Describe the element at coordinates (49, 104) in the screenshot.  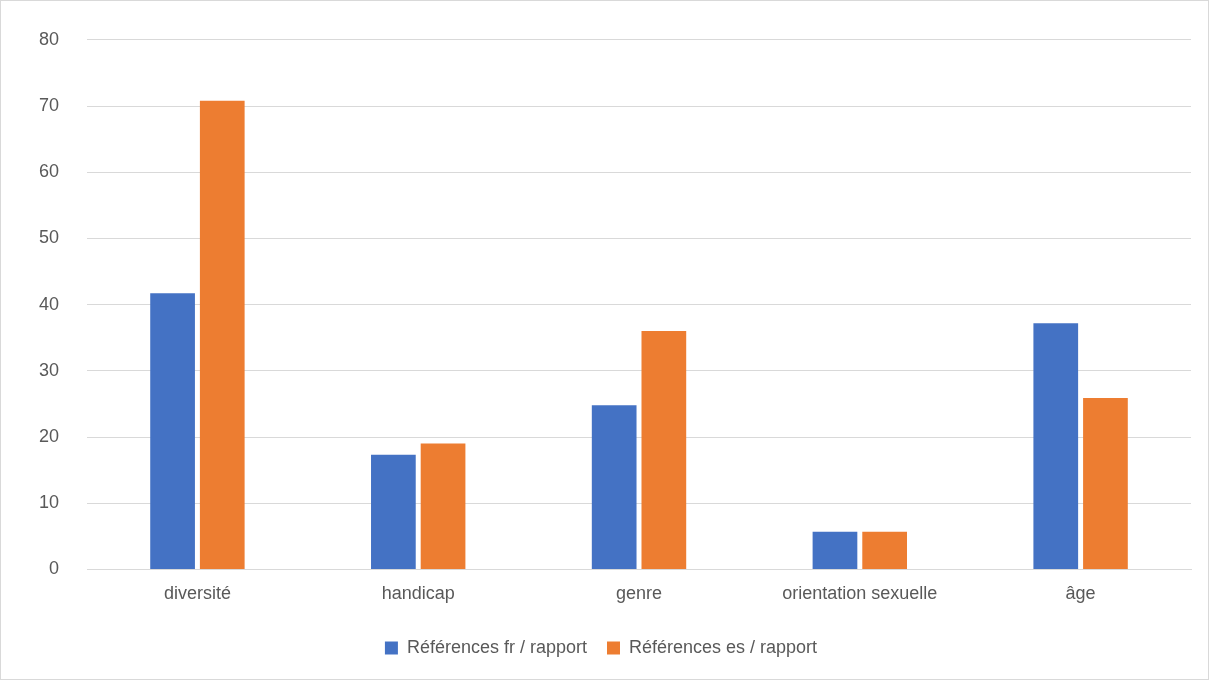
I see `y-tick-label: 70` at that location.